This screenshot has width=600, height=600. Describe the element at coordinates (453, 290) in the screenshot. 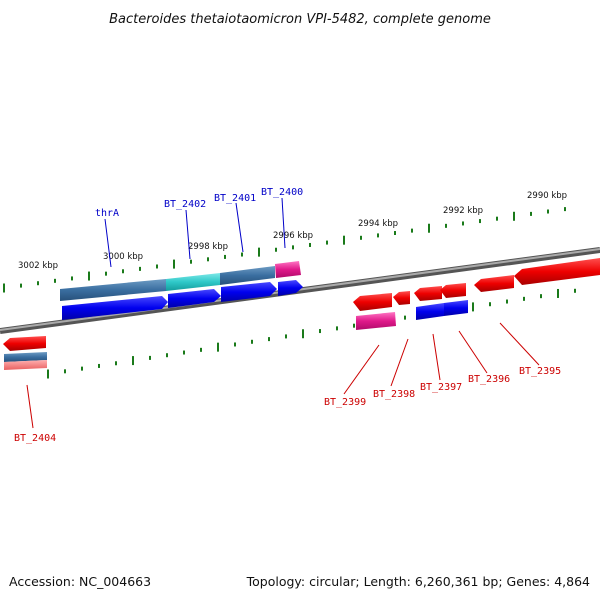

I see `gene-arrow-bt2396` at that location.